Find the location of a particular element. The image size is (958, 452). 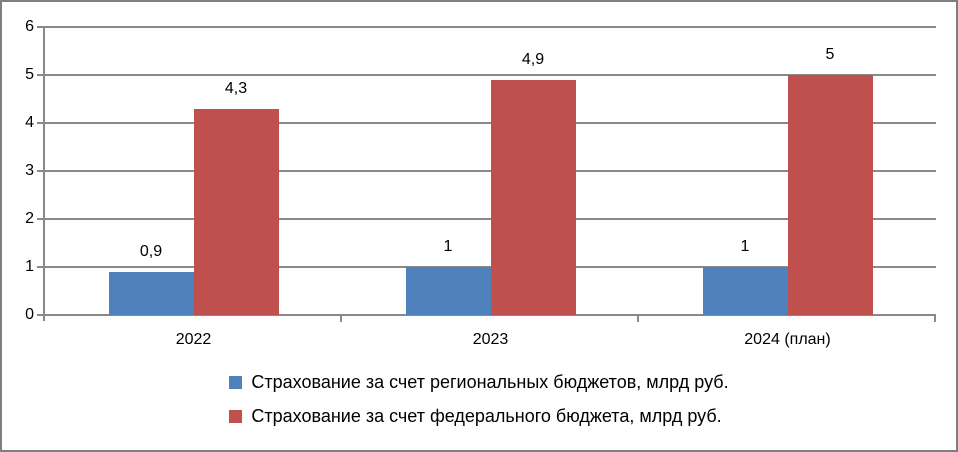

x-axis is located at coordinates (489, 315).